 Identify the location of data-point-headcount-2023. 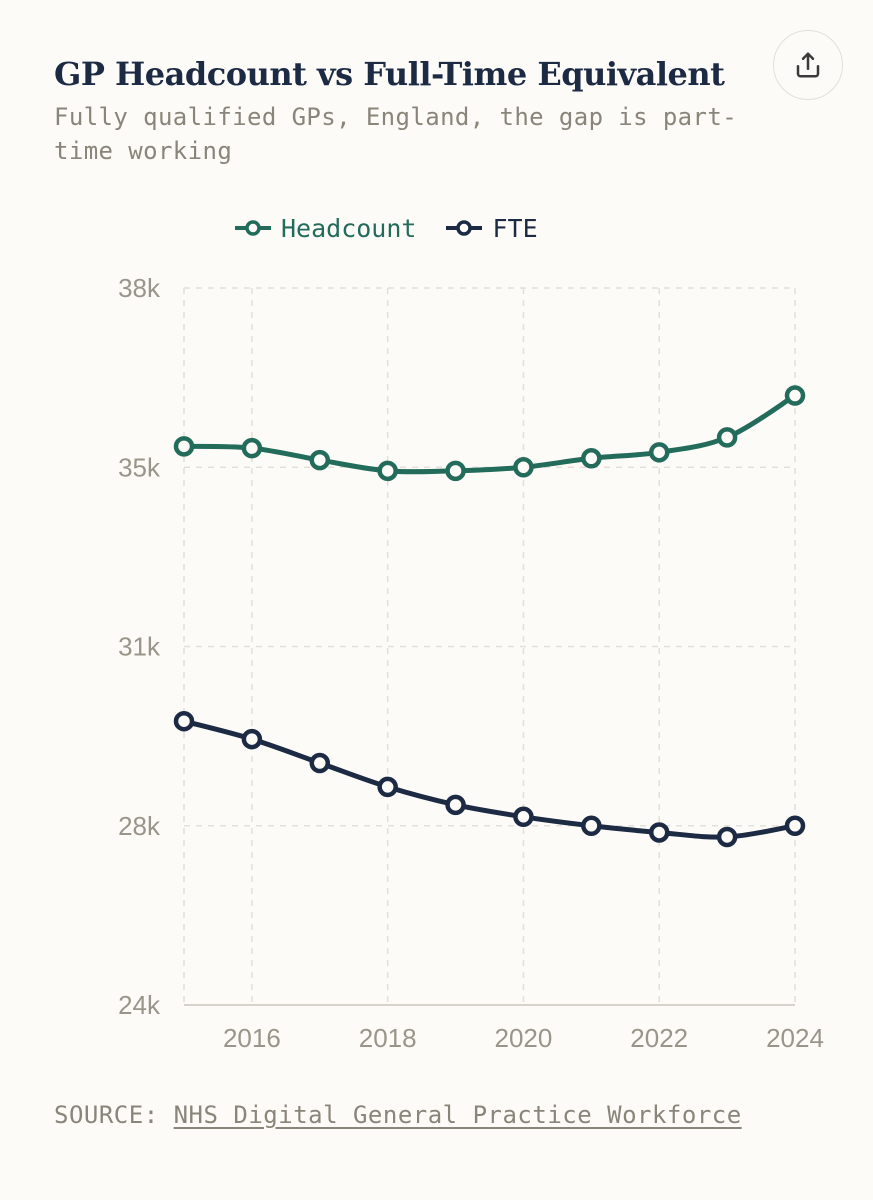
(727, 437).